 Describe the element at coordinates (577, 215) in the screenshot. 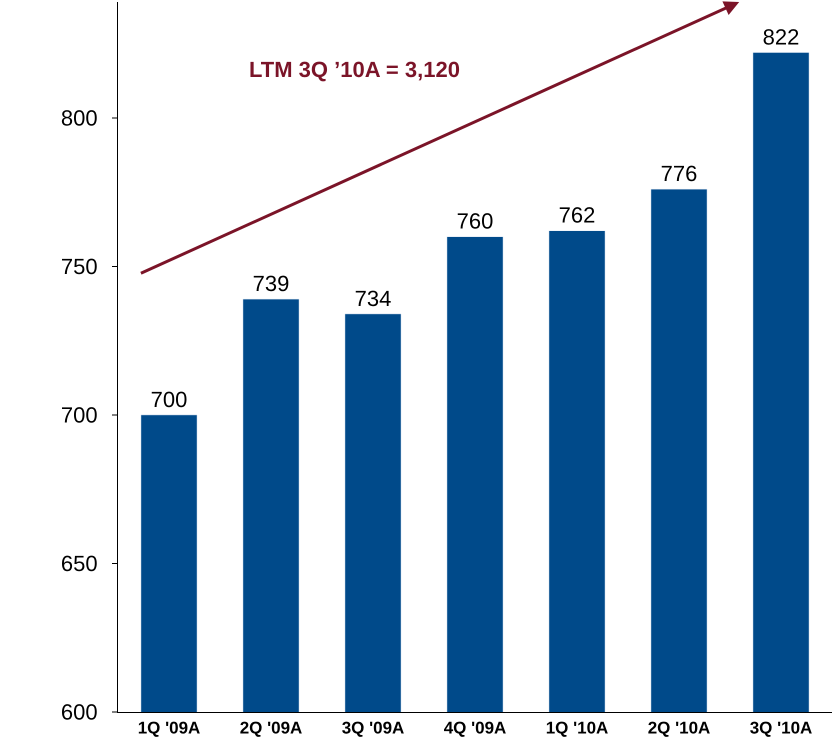

I see `data-label: 762` at that location.